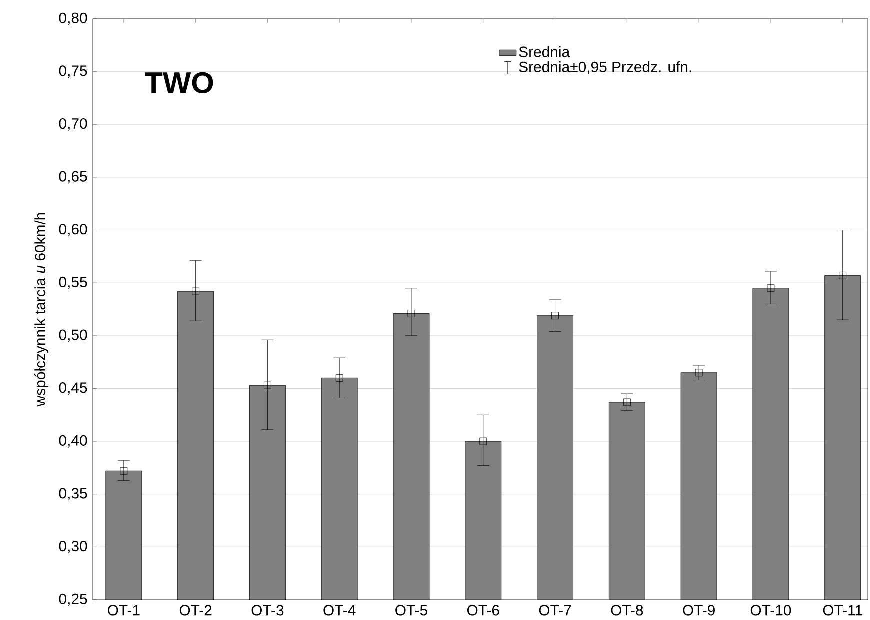 Image resolution: width=870 pixels, height=620 pixels. Describe the element at coordinates (627, 610) in the screenshot. I see `x-tick-label: OT-8` at that location.